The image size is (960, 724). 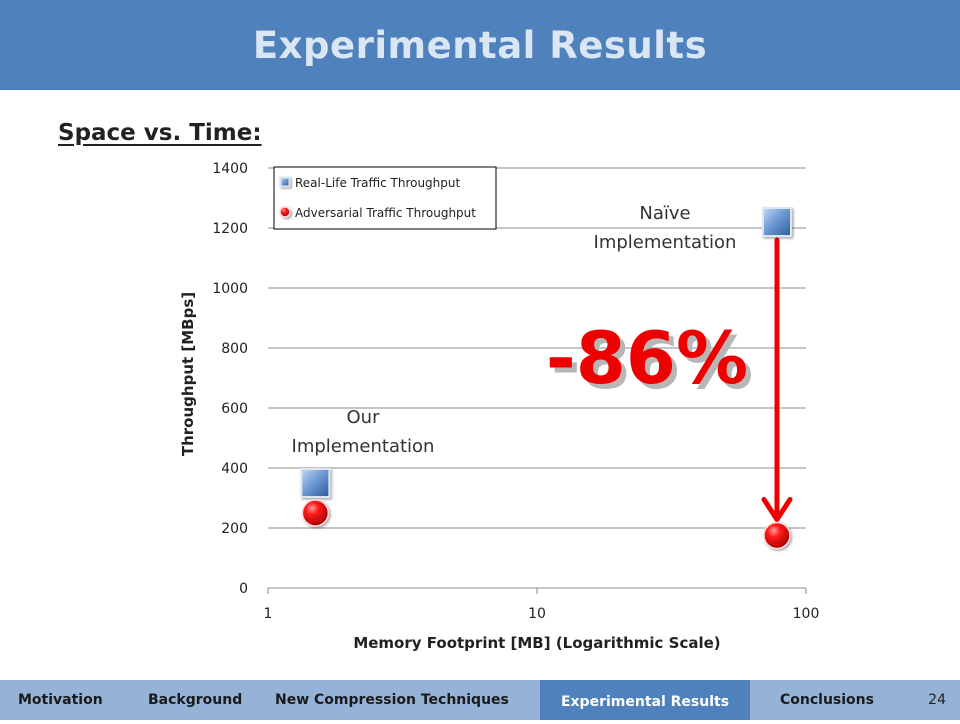 I want to click on drop-percentage-label-shadow: -86%, so click(x=652, y=363).